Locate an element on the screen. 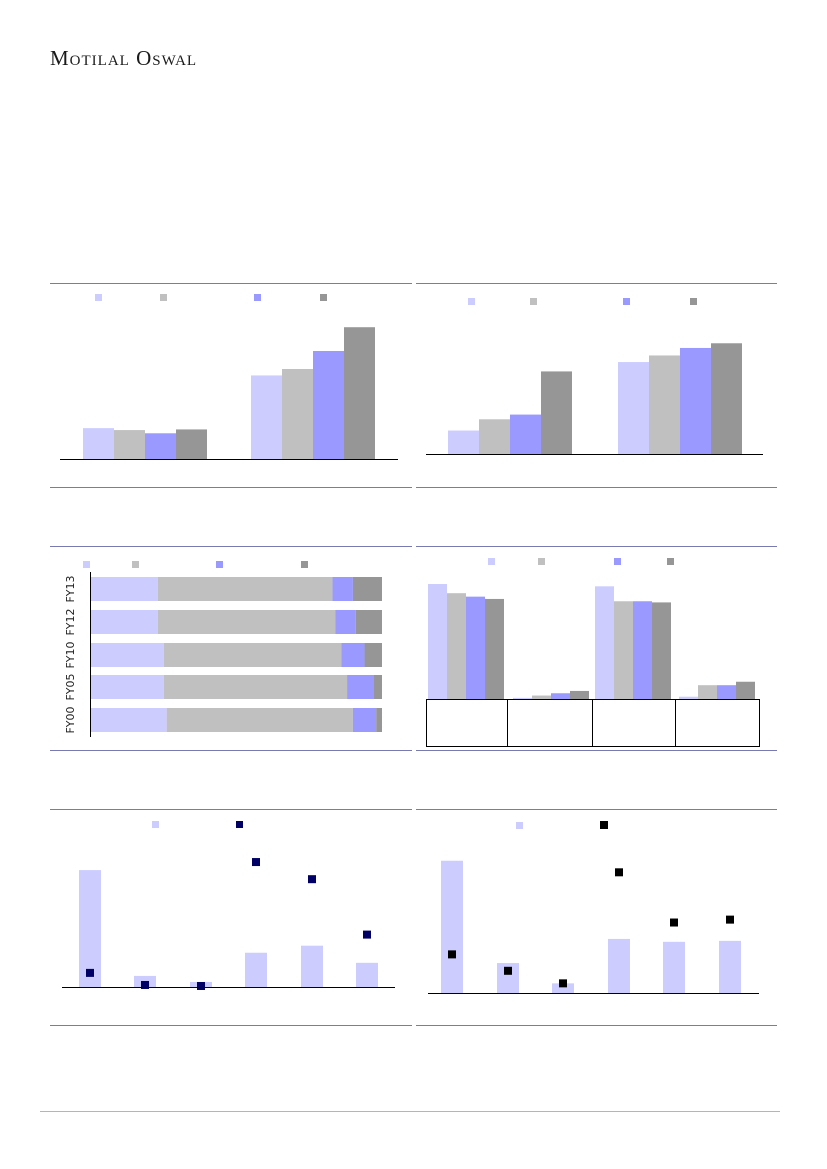  c6-legend-swatch-markers is located at coordinates (604, 825).